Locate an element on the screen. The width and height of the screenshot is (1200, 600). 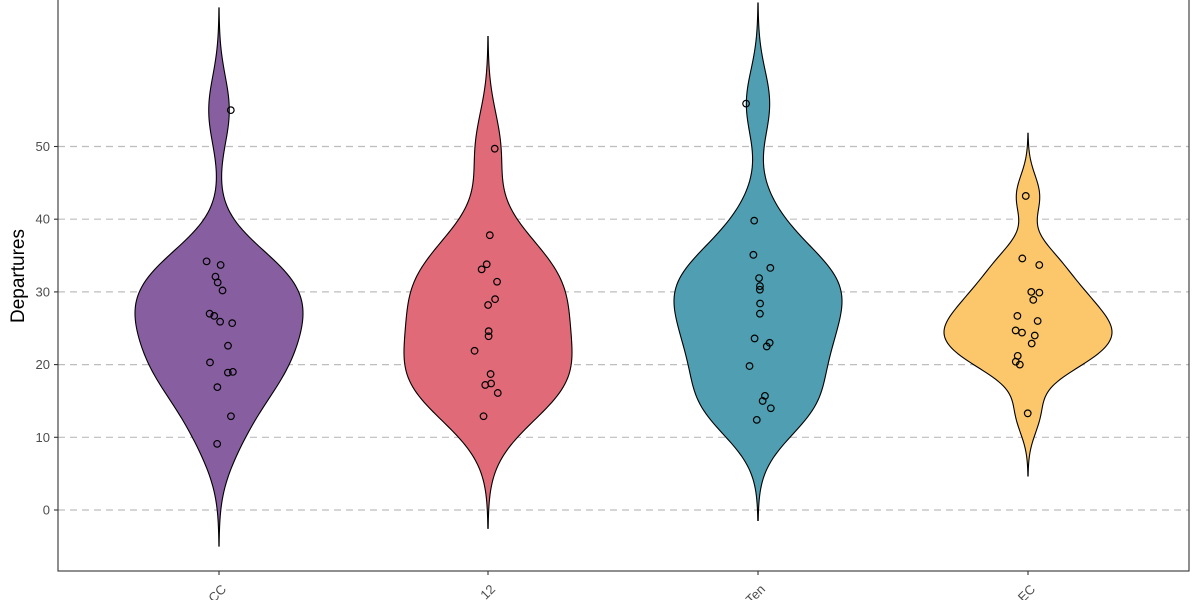
y-tick-label: 30 is located at coordinates (43, 291).